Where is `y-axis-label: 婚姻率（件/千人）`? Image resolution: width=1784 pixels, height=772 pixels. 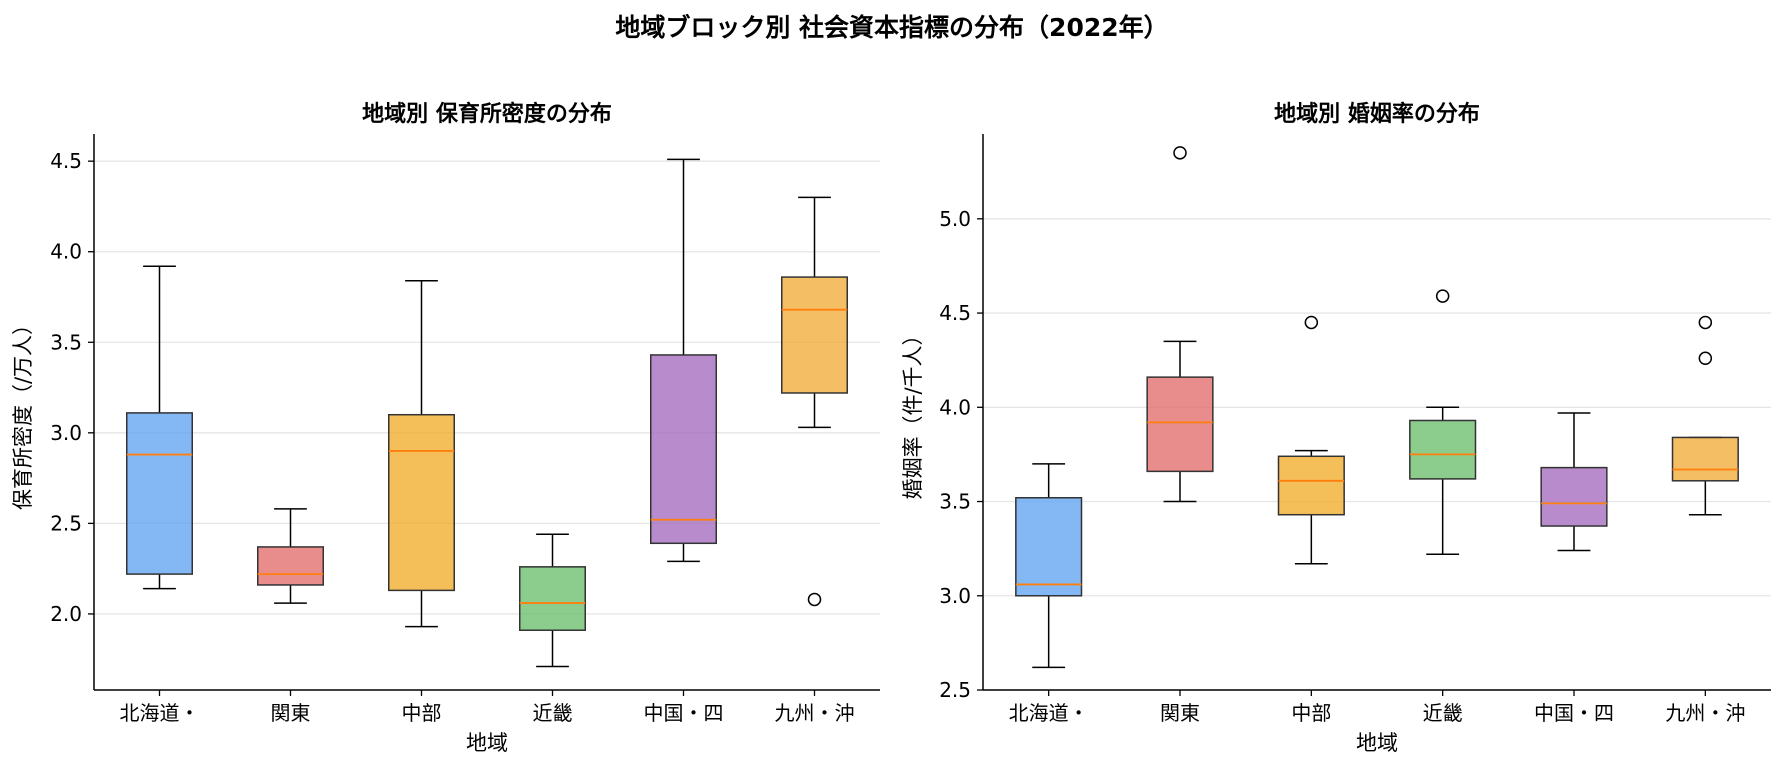
y-axis-label: 婚姻率（件/千人） is located at coordinates (913, 411).